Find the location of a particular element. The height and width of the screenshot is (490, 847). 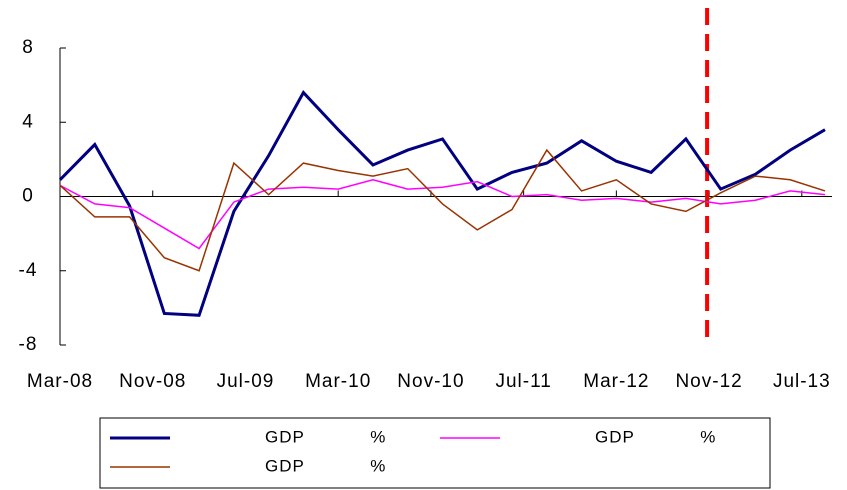

series-line is located at coordinates (442, 214).